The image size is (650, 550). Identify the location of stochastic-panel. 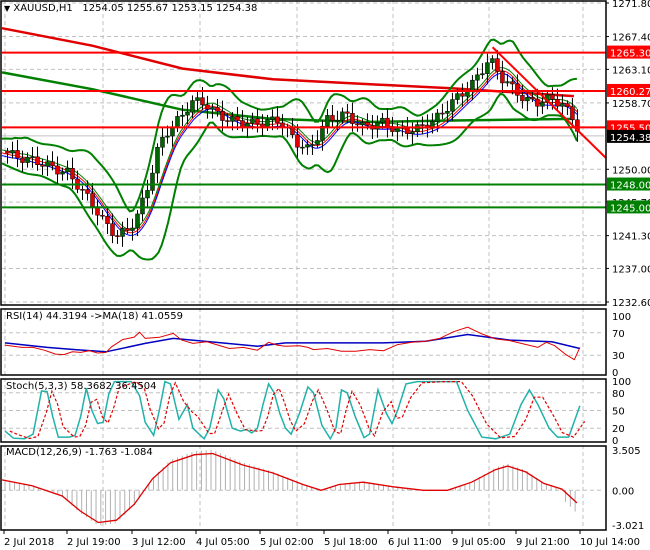
(295, 410).